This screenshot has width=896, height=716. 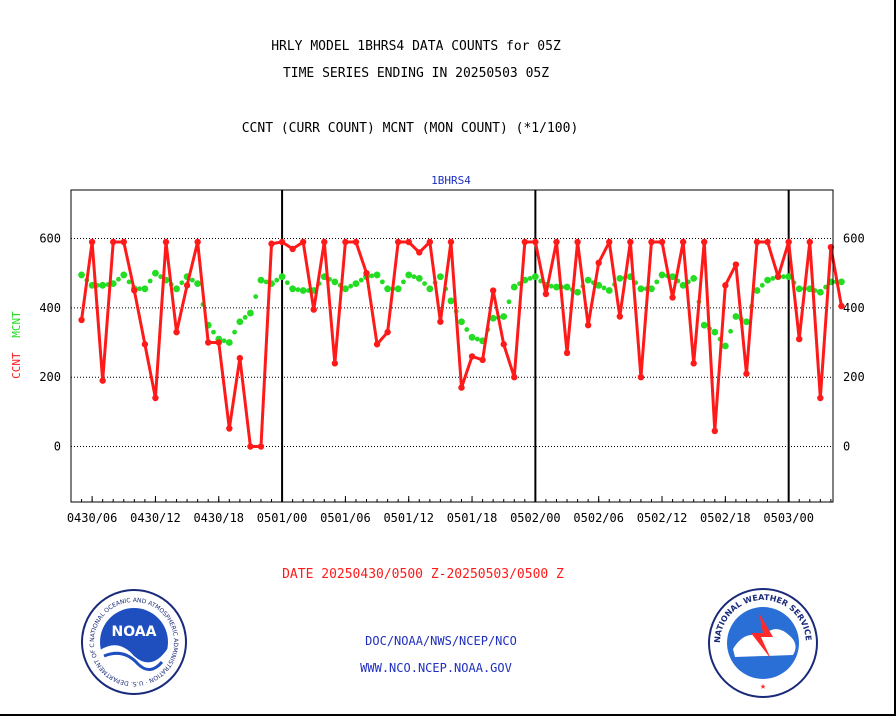 I want to click on noaa-logo-text: NOAA, so click(x=134, y=632).